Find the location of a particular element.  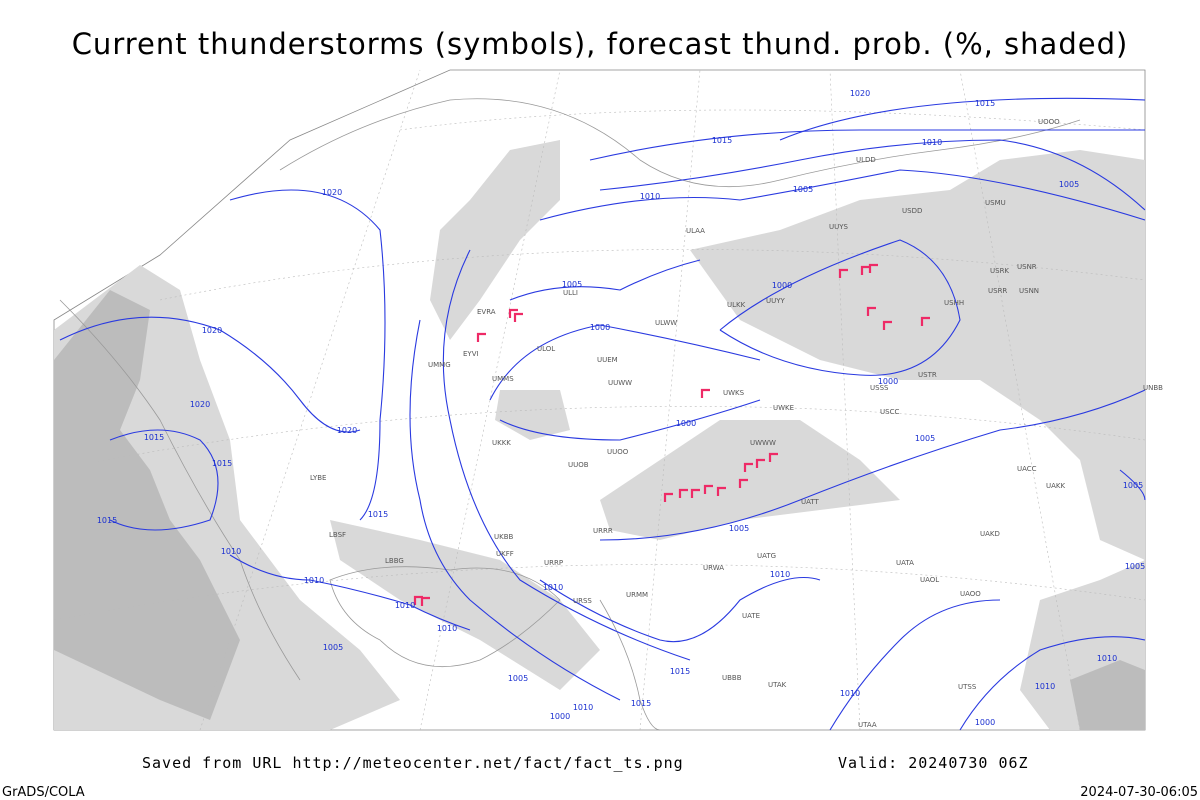

station-label: URSS is located at coordinates (582, 601).